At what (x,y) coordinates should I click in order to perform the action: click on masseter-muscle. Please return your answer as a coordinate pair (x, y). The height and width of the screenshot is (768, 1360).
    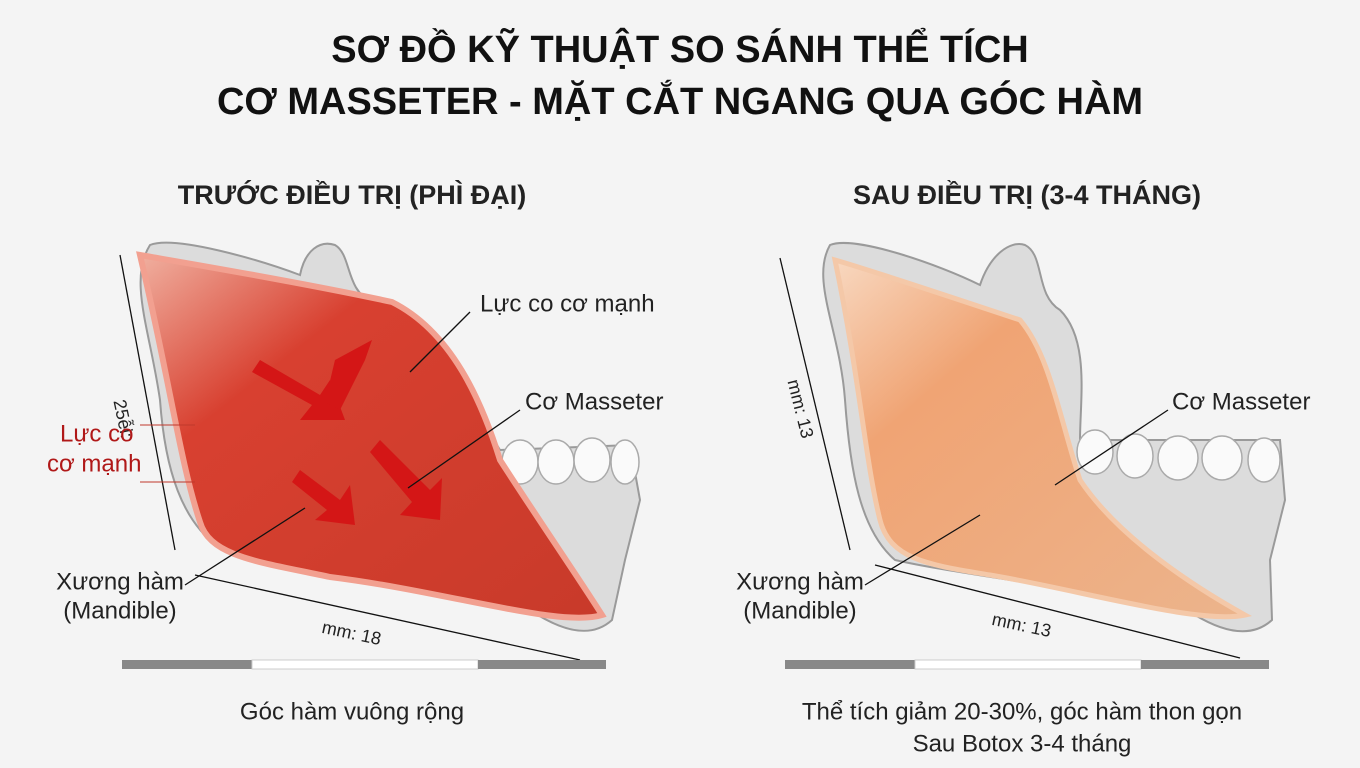
    Looking at the image, I should click on (1041, 438).